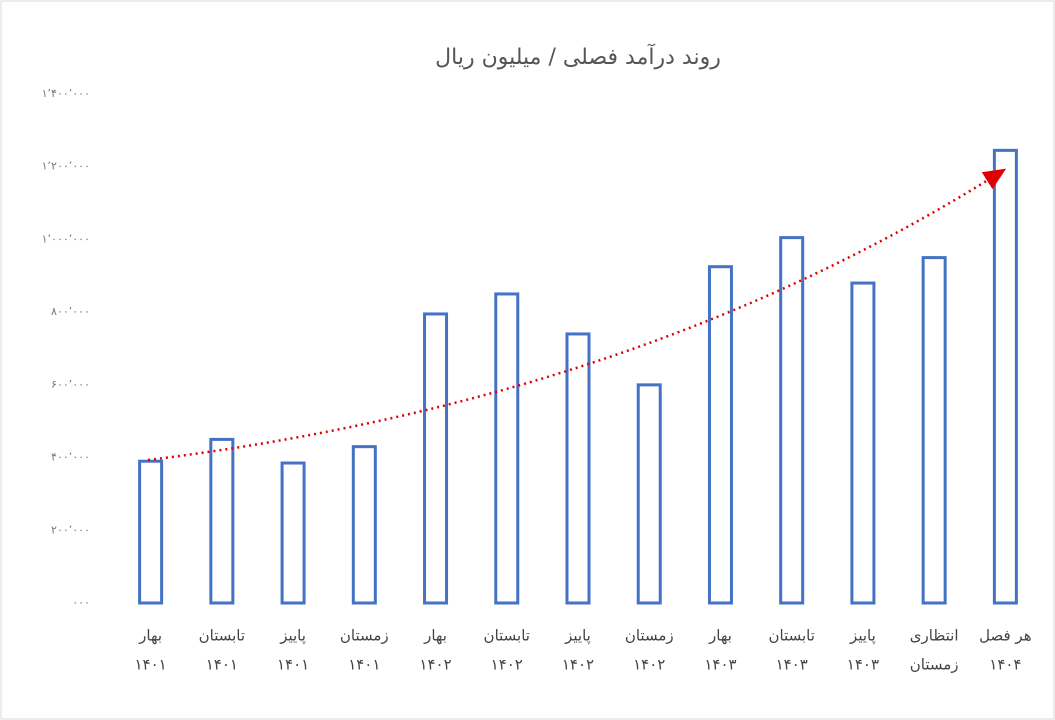 Image resolution: width=1055 pixels, height=720 pixels. What do you see at coordinates (1005, 665) in the screenshot?
I see `x-tick-label: ۱۴۰۴` at bounding box center [1005, 665].